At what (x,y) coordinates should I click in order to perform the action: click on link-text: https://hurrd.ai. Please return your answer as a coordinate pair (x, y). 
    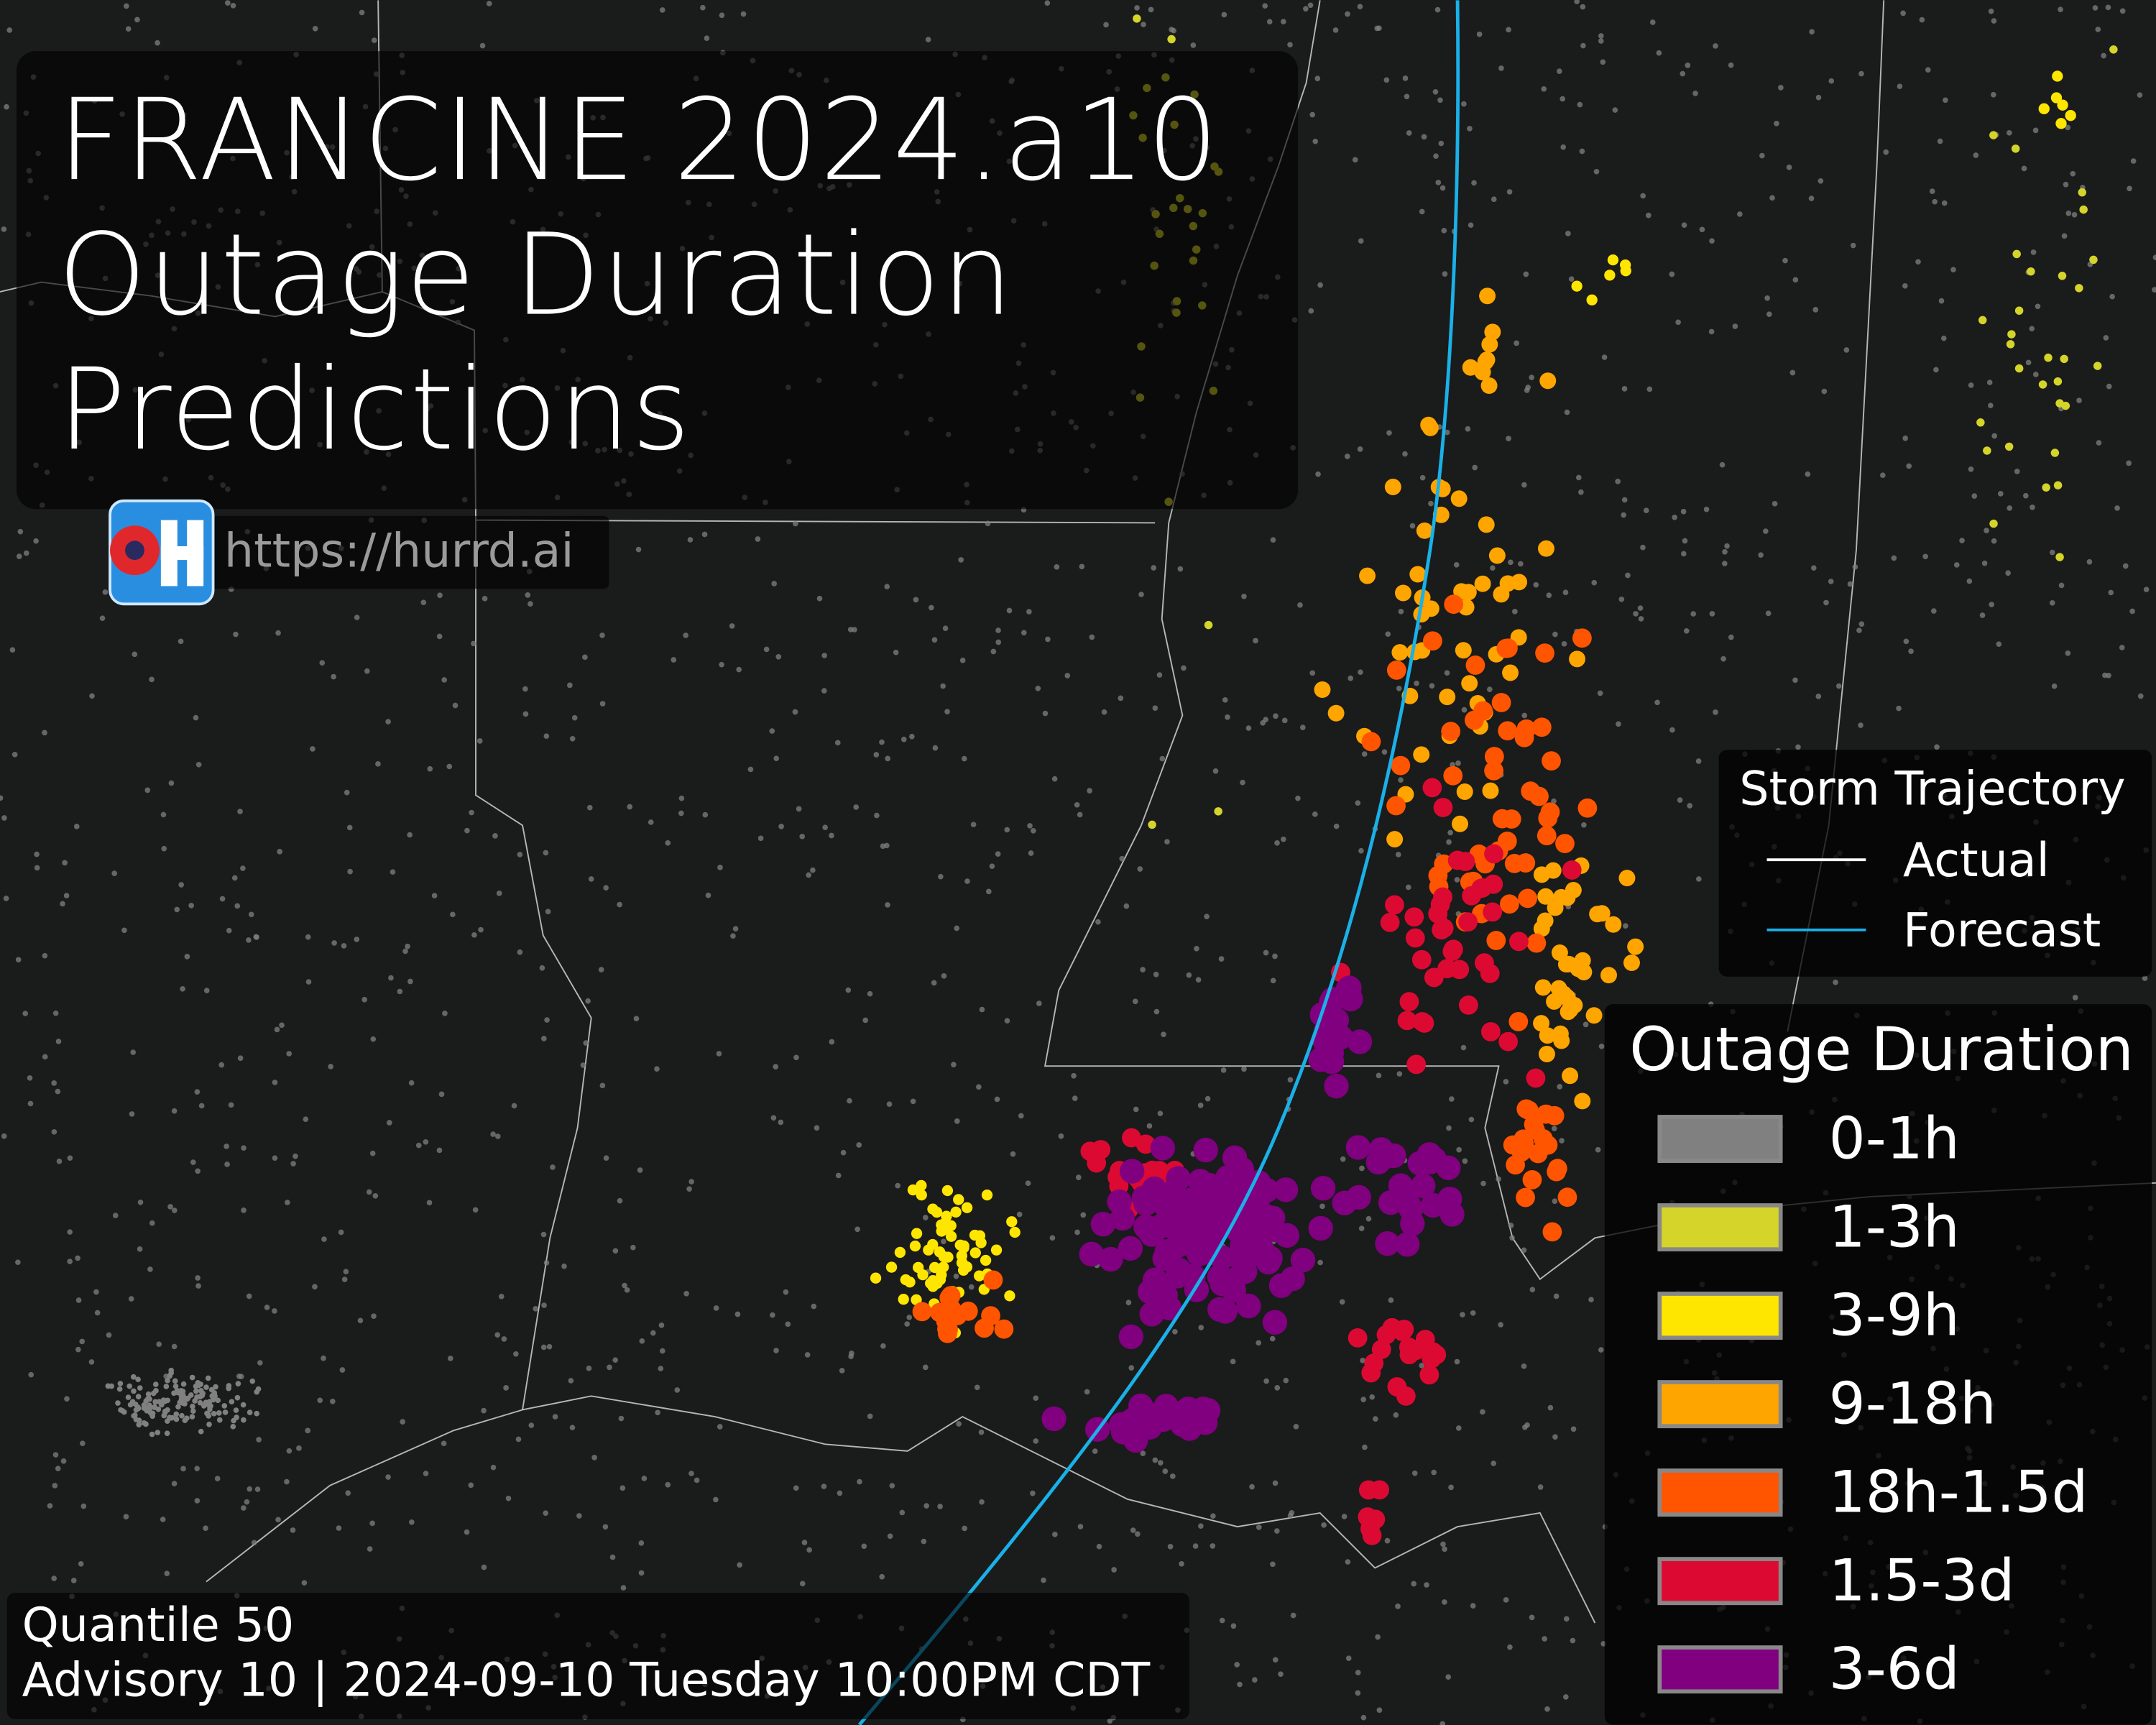
    Looking at the image, I should click on (399, 552).